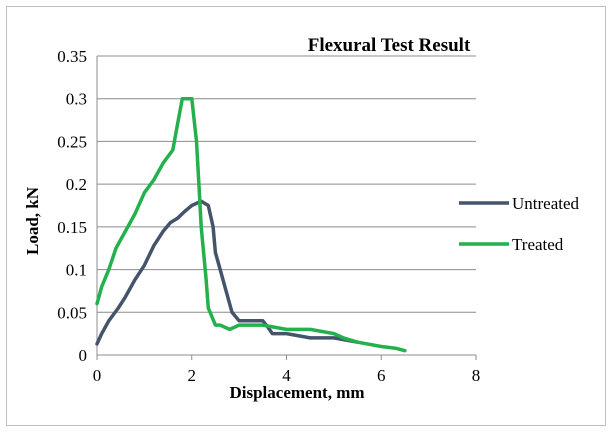 Image resolution: width=614 pixels, height=433 pixels. I want to click on y-axis-title: Load, kN, so click(32, 220).